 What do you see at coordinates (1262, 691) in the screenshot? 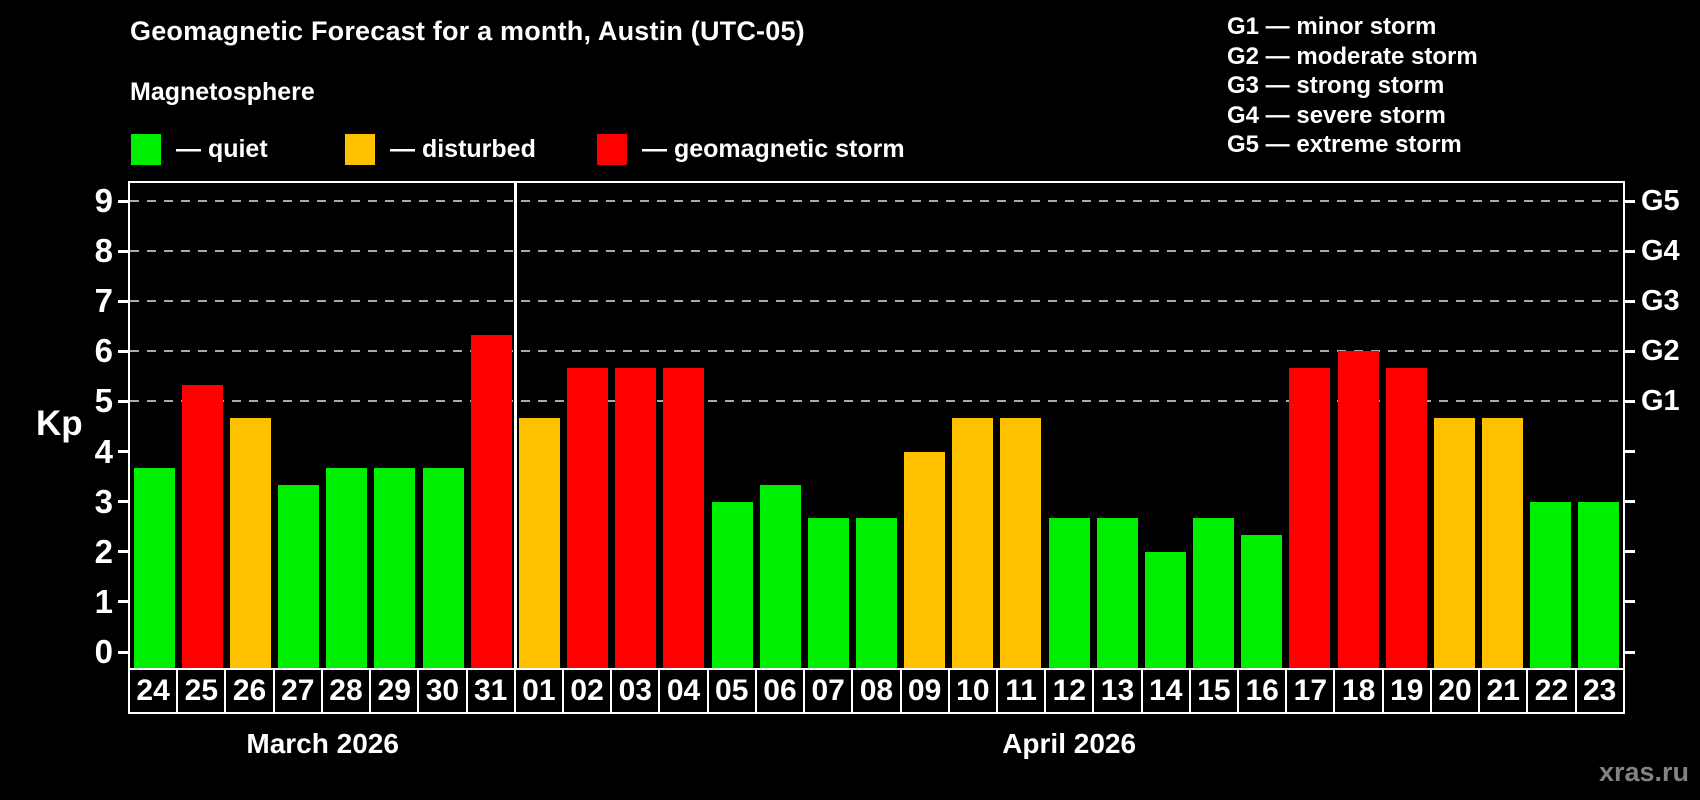
I see `day-box-16: 16` at bounding box center [1262, 691].